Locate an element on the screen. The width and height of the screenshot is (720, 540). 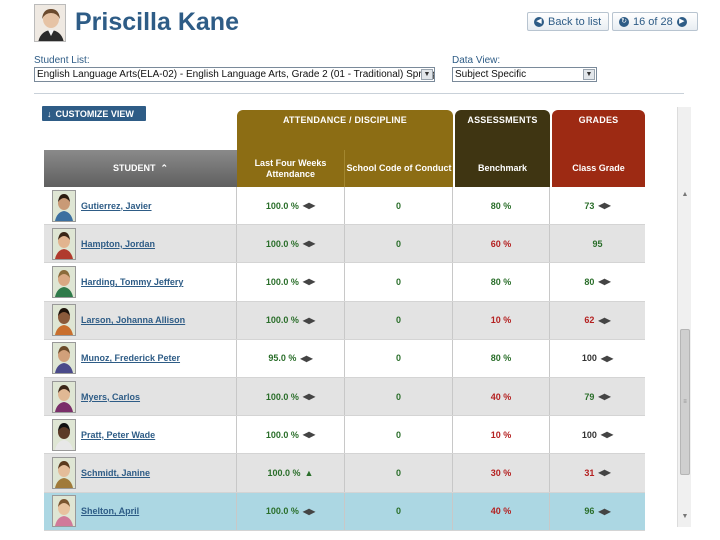
class-grade-cell: 95 is located at coordinates (597, 243).